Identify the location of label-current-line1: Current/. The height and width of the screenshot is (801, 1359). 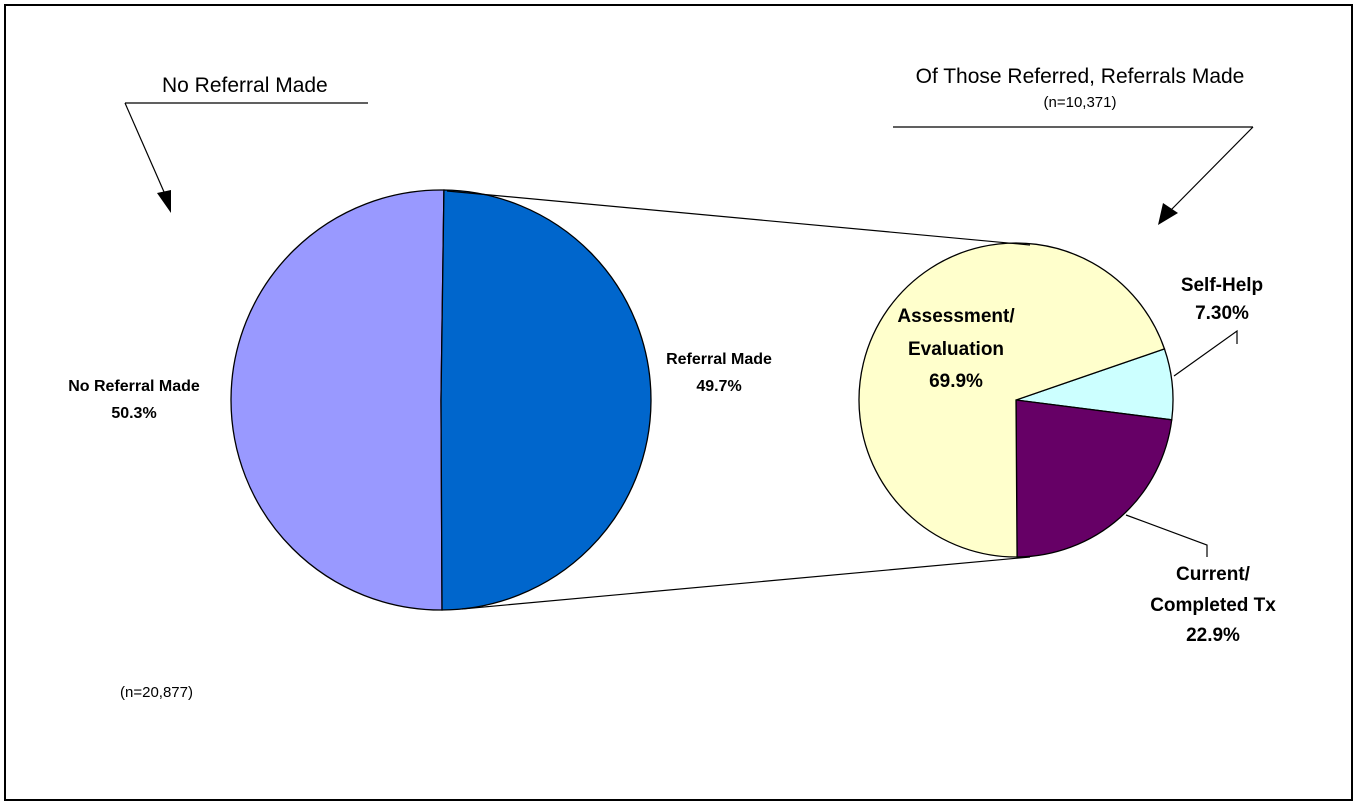
(1213, 574).